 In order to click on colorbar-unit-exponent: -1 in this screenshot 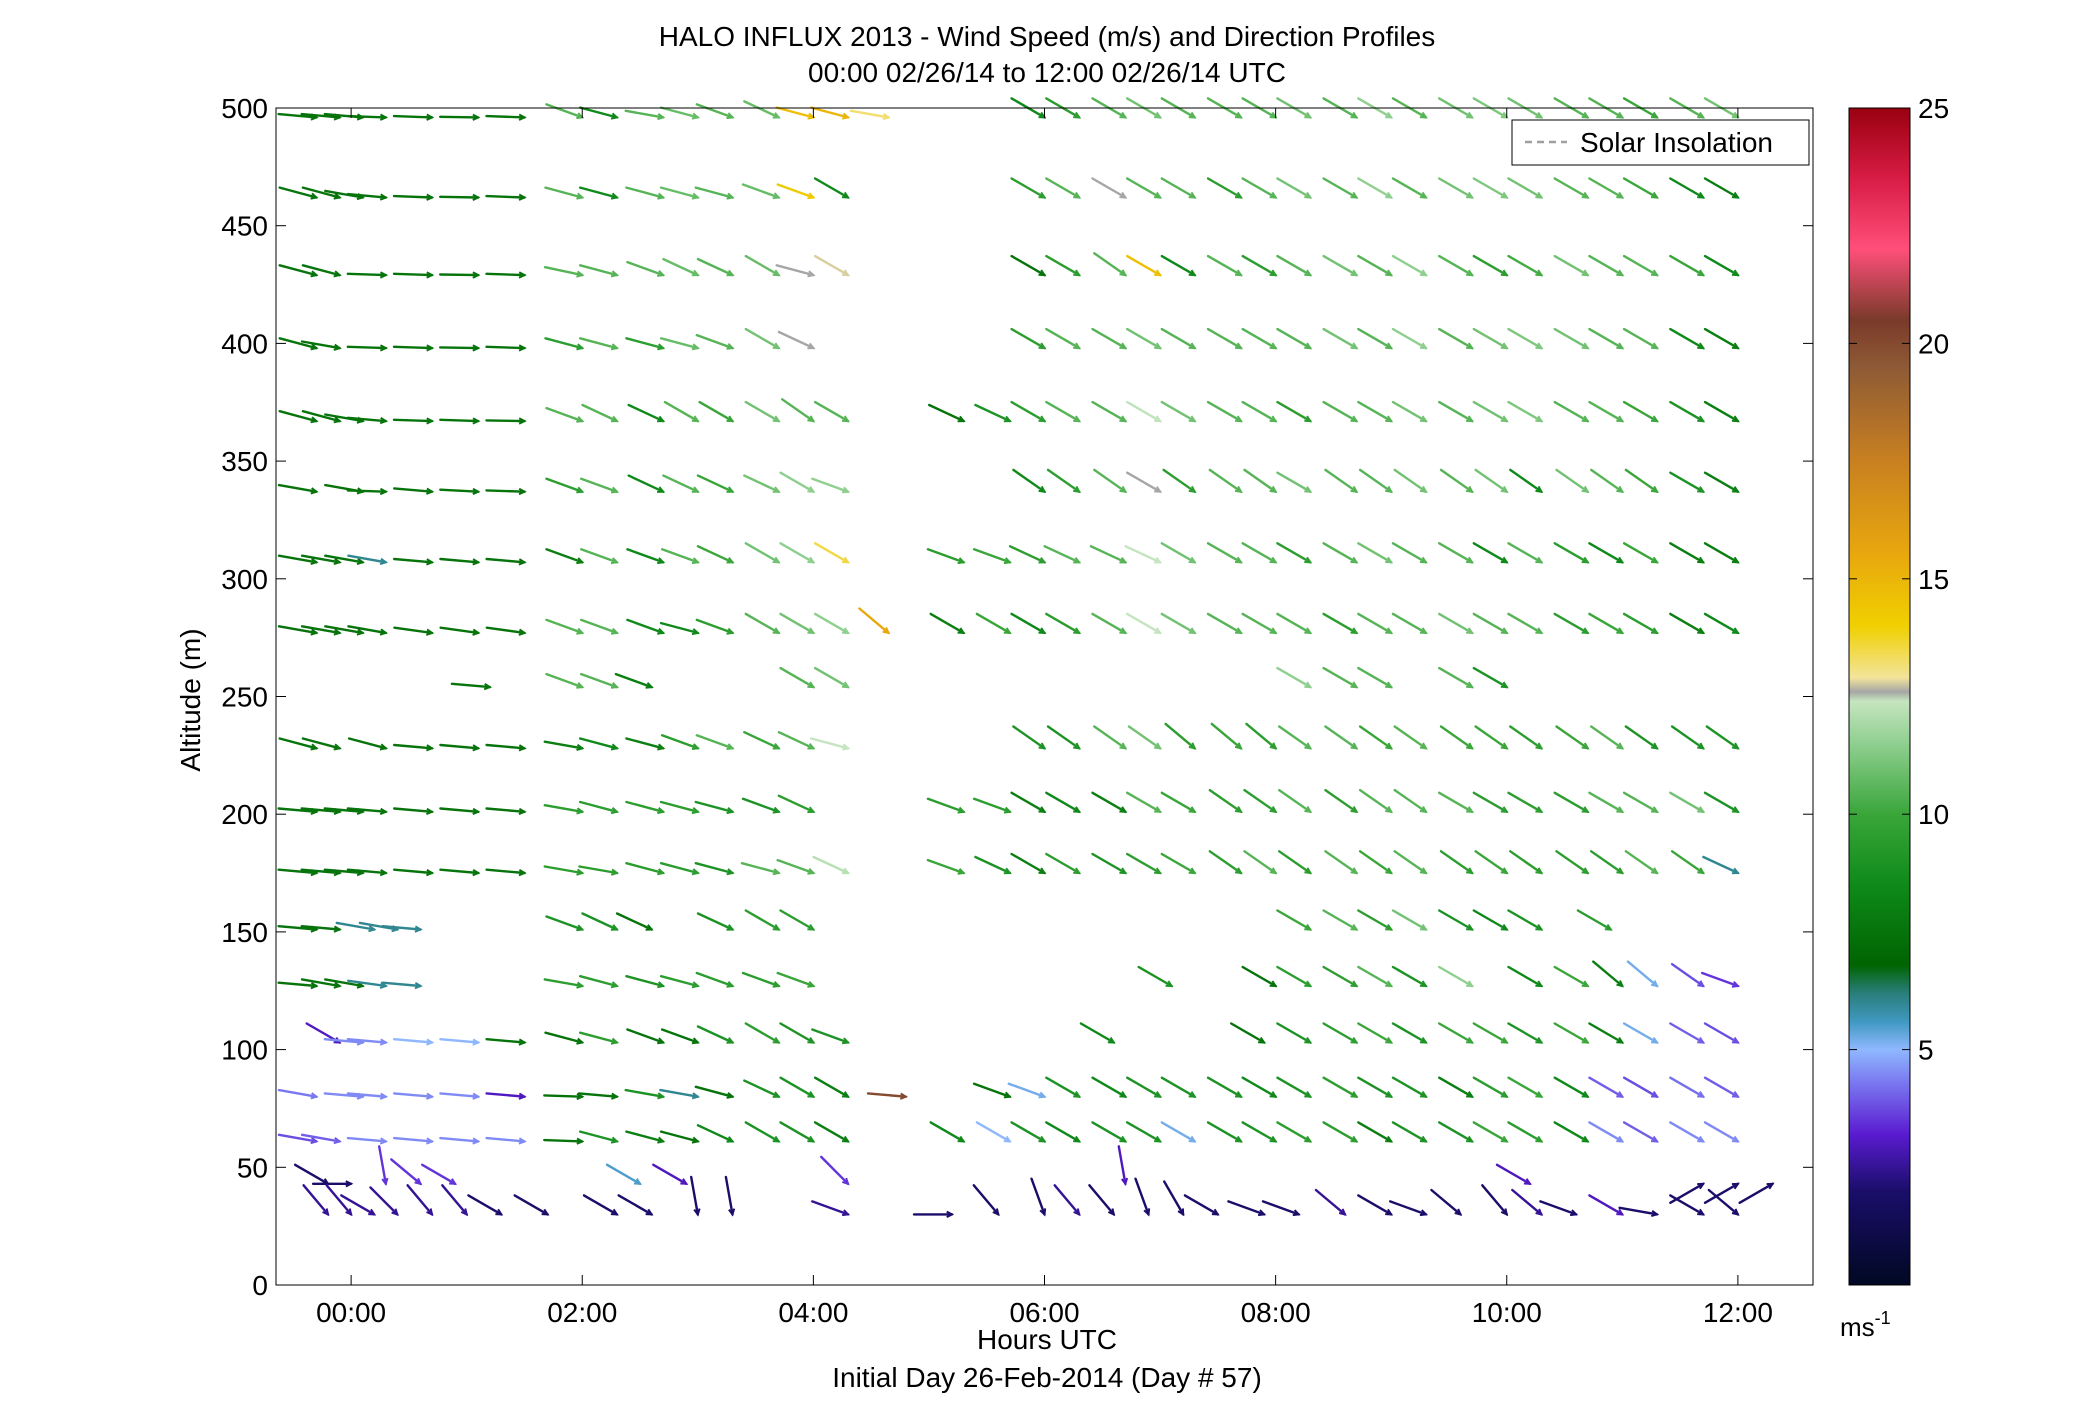, I will do `click(1883, 1318)`.